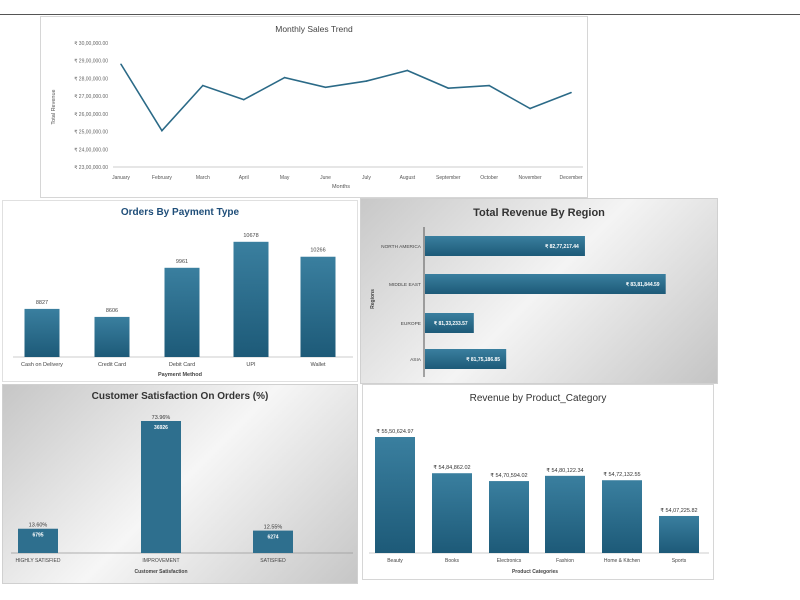 This screenshot has height=600, width=800. What do you see at coordinates (346, 98) in the screenshot?
I see `series-line` at bounding box center [346, 98].